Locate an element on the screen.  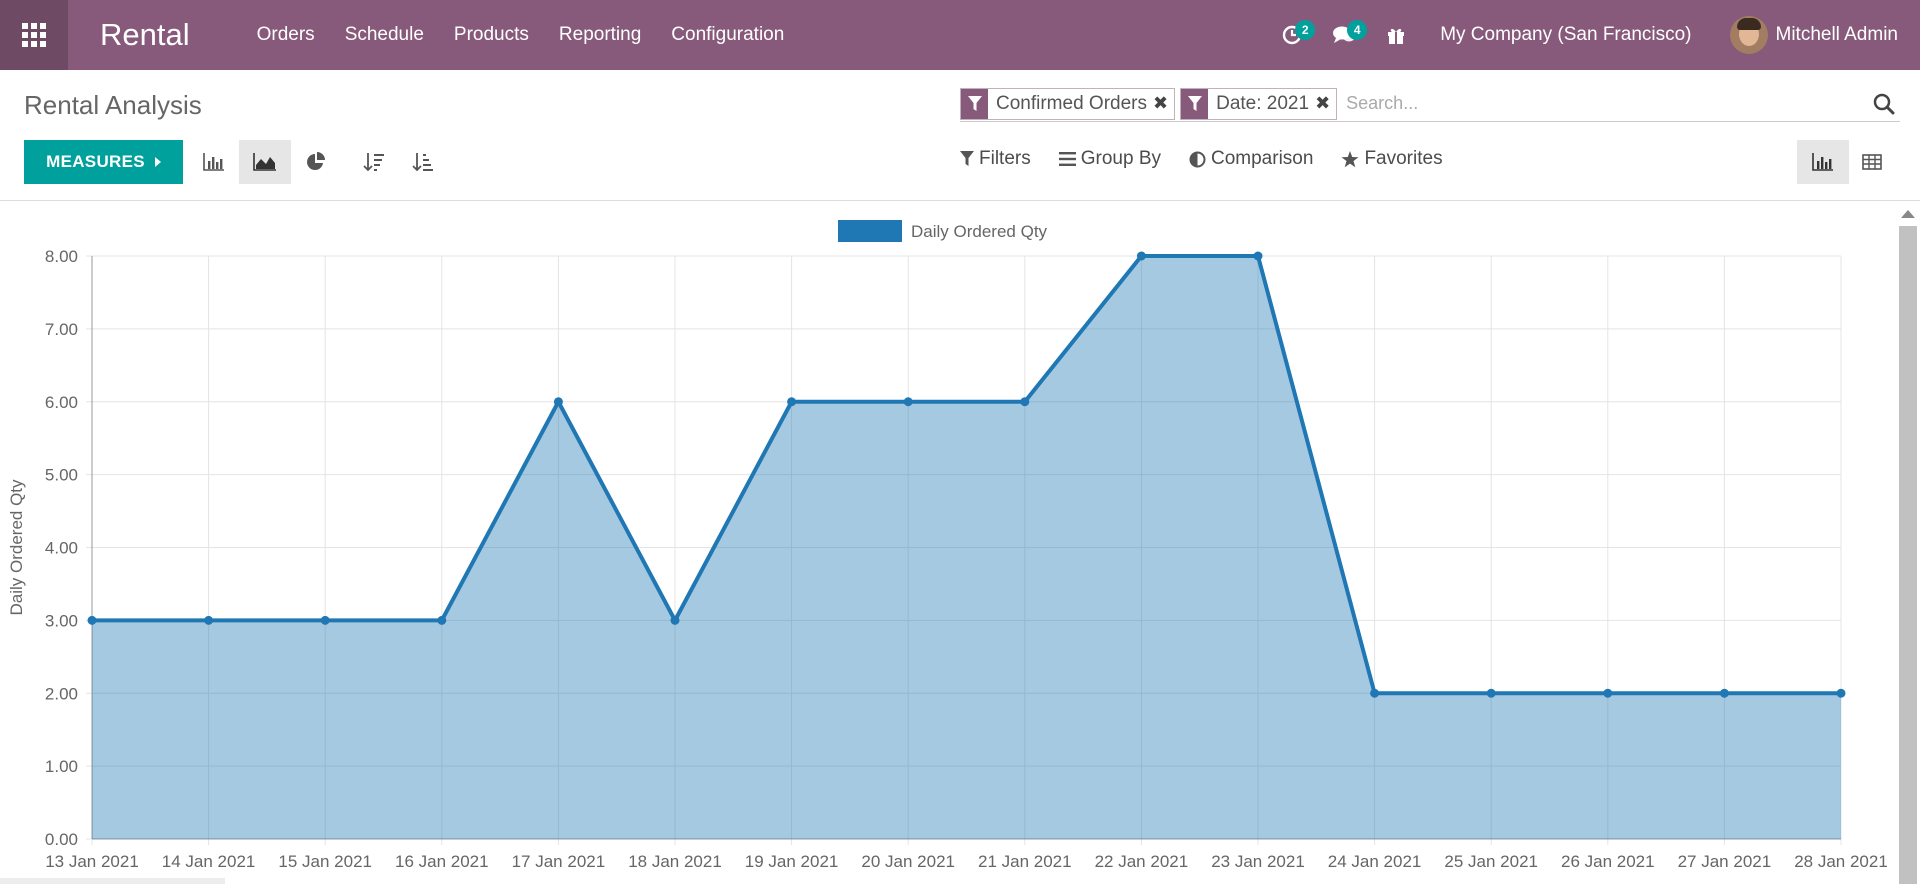
pie-chart-mode-button is located at coordinates (316, 162).